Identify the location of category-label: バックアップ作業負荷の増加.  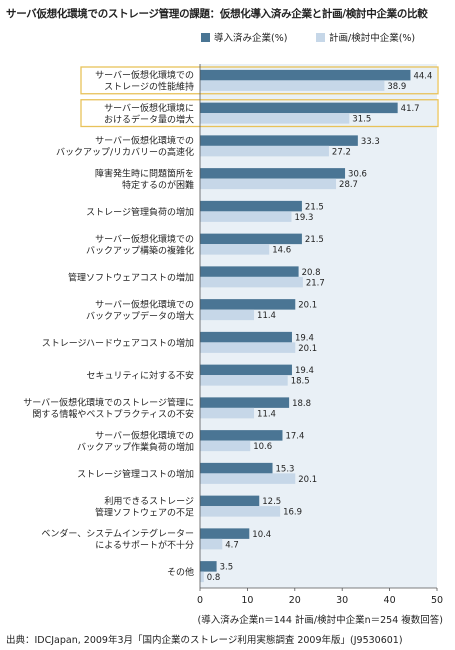
(135, 447).